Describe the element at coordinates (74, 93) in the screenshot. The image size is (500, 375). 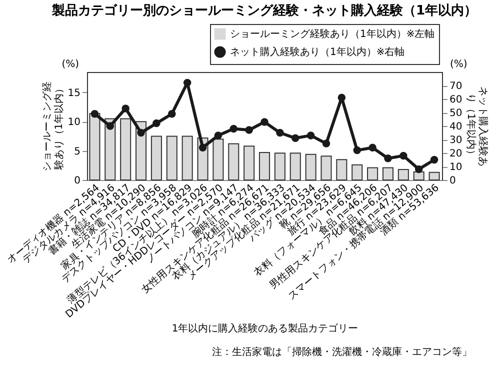
I see `y-tick-label: 15` at that location.